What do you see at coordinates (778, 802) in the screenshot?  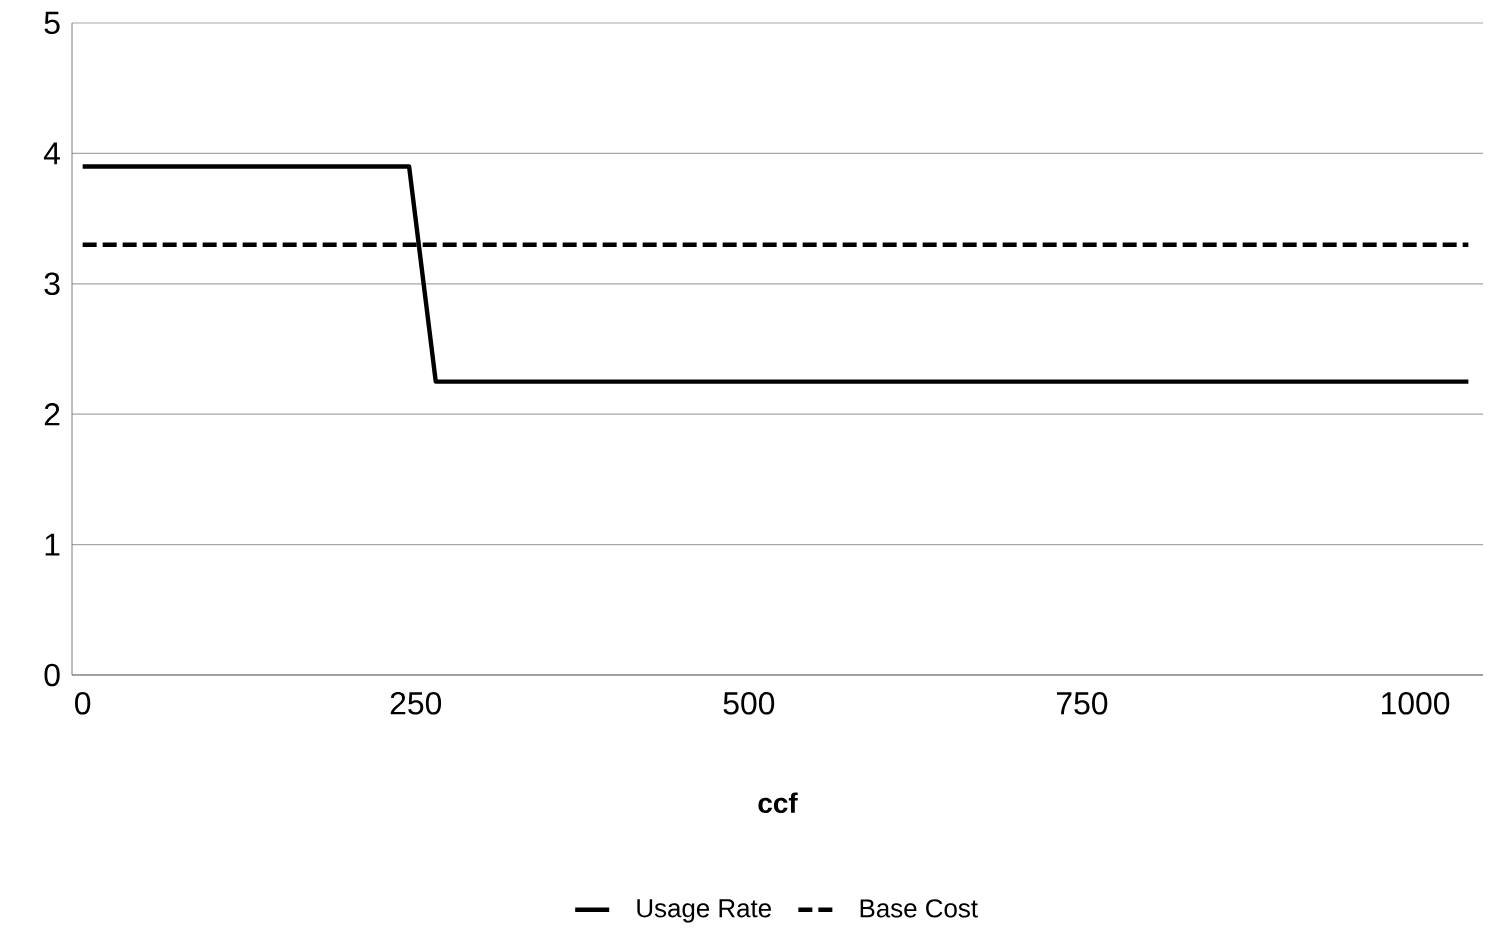 I see `x-axis-title: ccf` at bounding box center [778, 802].